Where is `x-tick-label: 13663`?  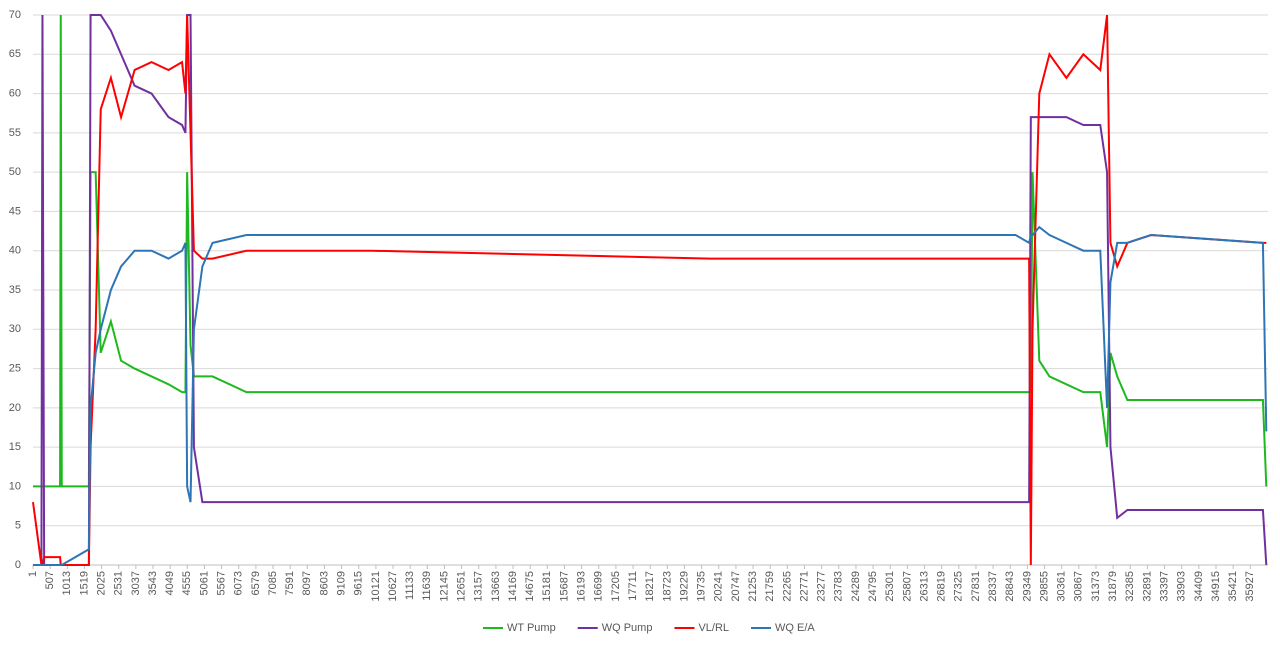 x-tick-label: 13663 is located at coordinates (496, 586).